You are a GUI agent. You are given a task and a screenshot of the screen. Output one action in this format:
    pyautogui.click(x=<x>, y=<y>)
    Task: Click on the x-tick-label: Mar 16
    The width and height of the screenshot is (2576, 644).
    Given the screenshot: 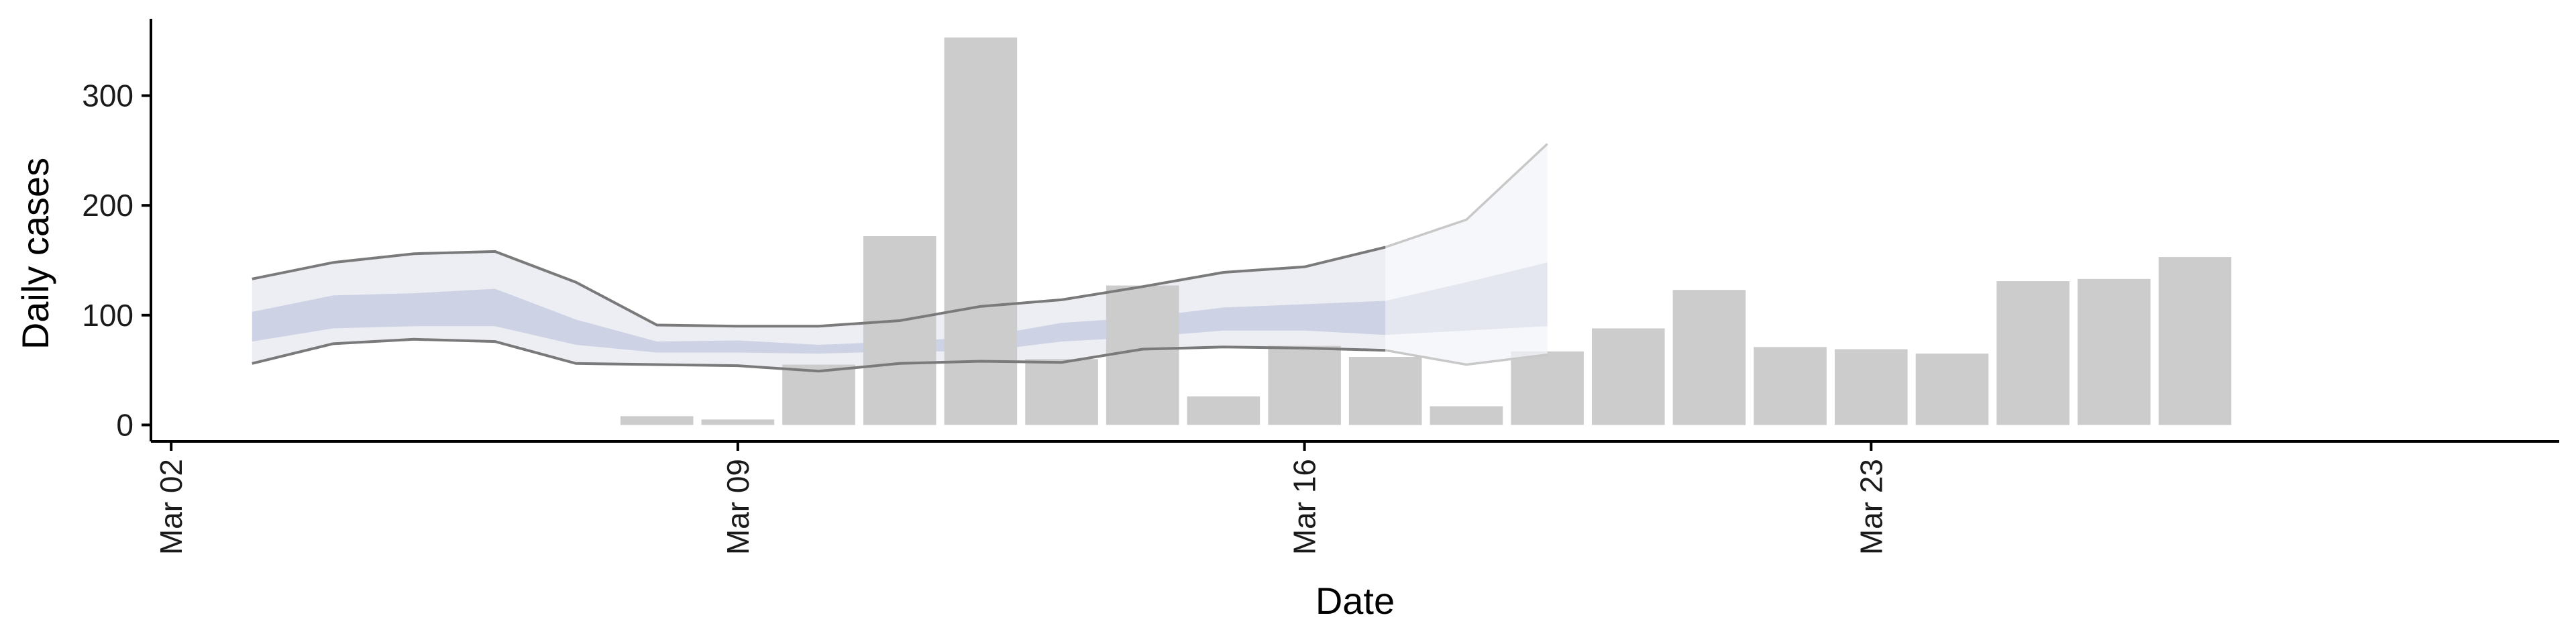 What is the action you would take?
    pyautogui.click(x=1304, y=507)
    